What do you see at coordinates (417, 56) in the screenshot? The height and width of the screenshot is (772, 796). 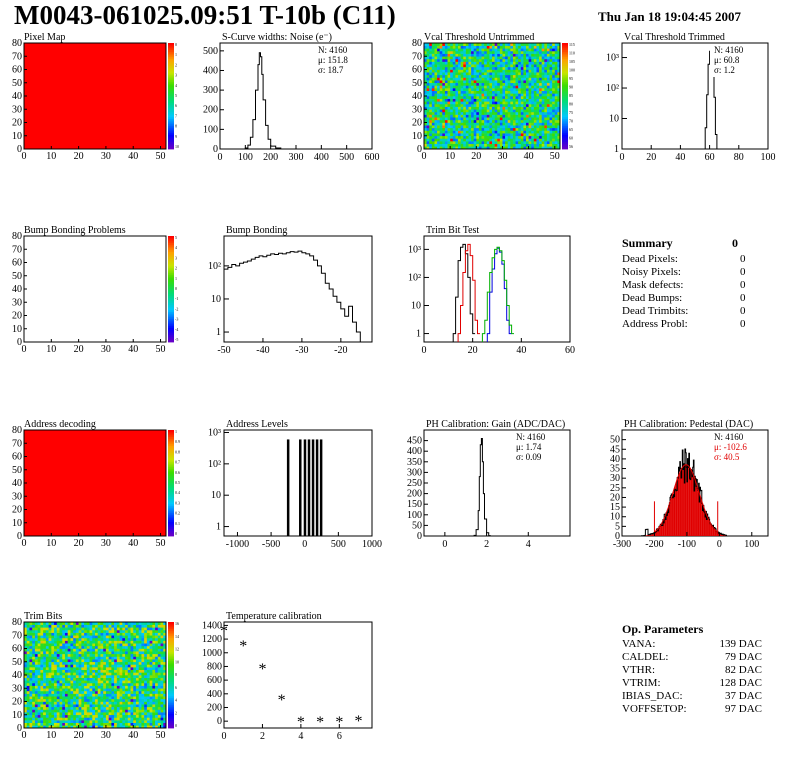 I see `y-tick-label: 70` at bounding box center [417, 56].